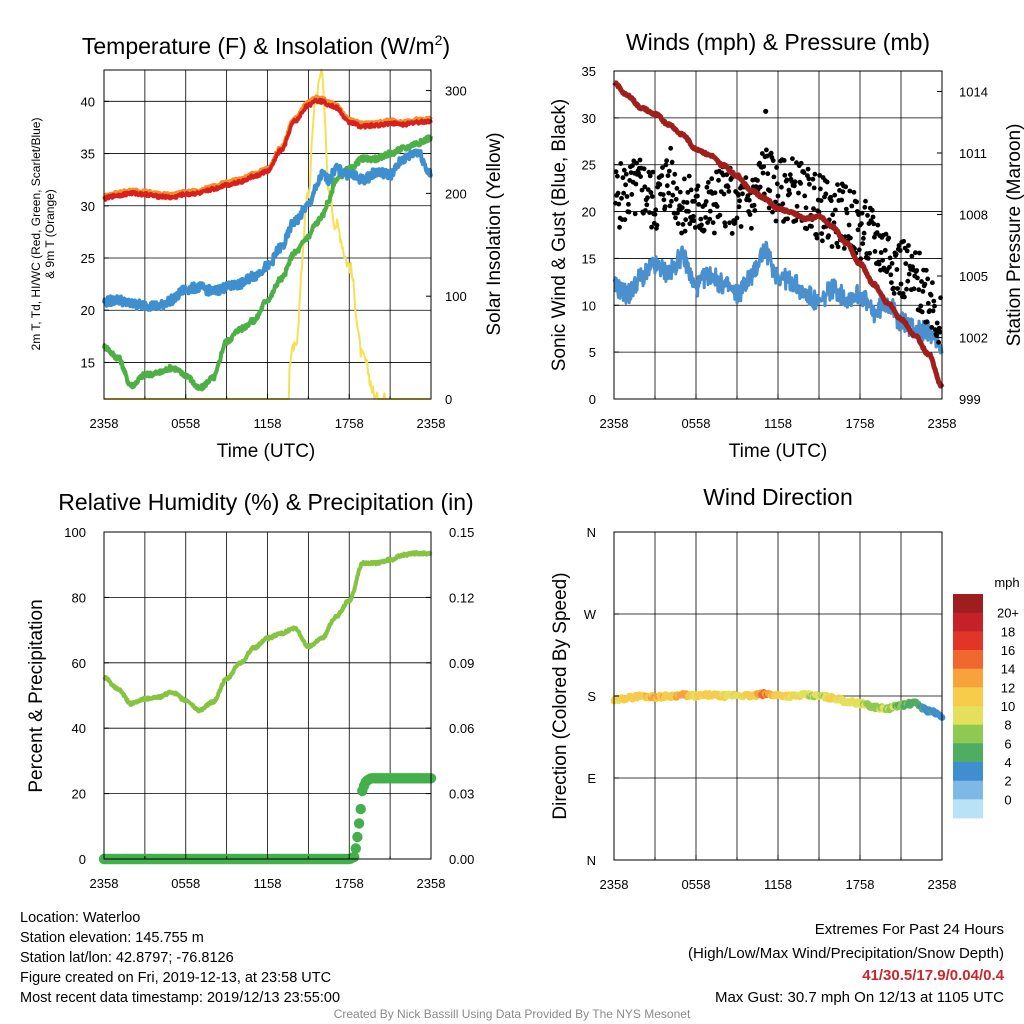  What do you see at coordinates (1008, 613) in the screenshot?
I see `colorbar-label: 20+` at bounding box center [1008, 613].